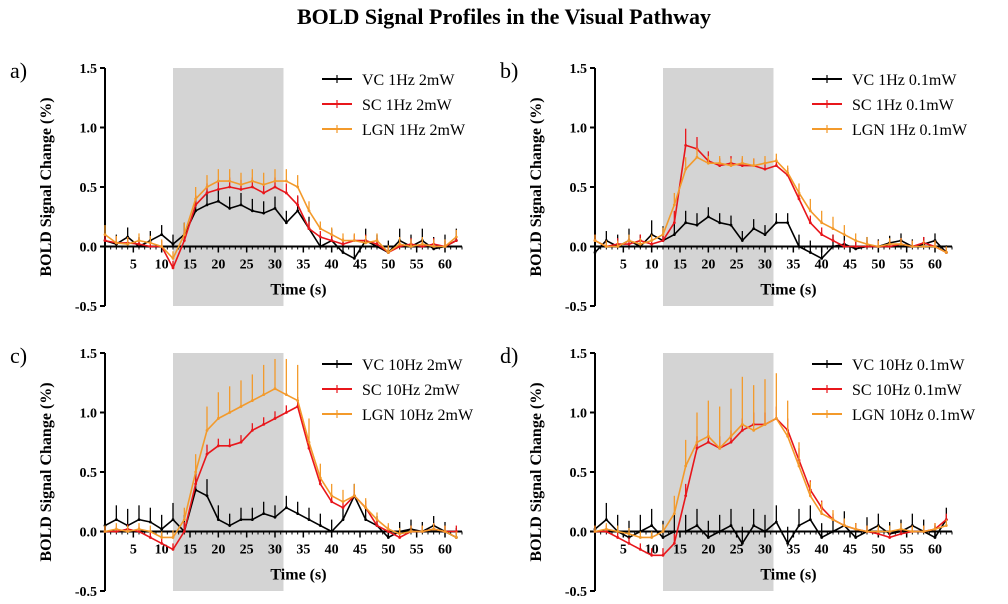  Describe the element at coordinates (509, 355) in the screenshot. I see `panel-label: d)` at that location.